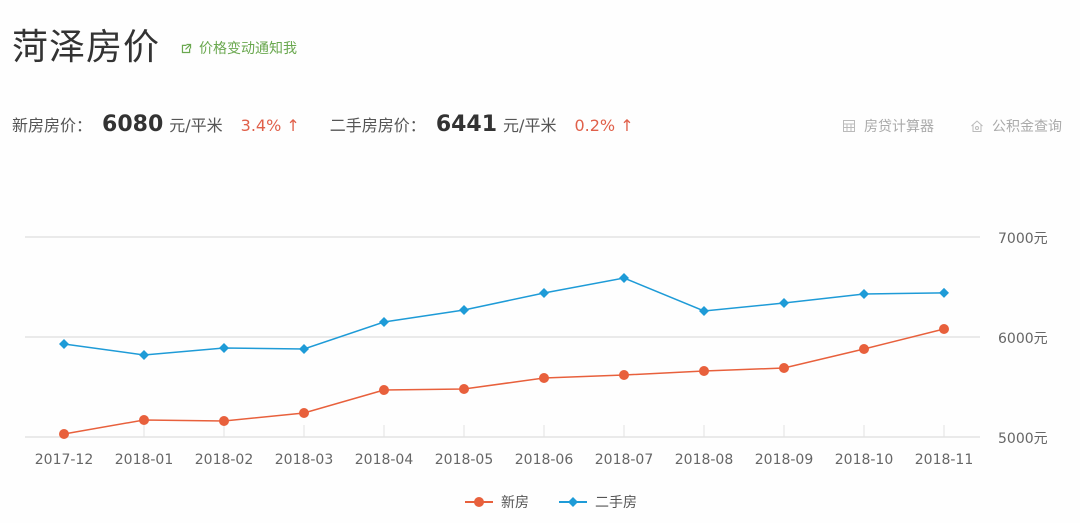  What do you see at coordinates (186, 48) in the screenshot?
I see `external-link-icon` at bounding box center [186, 48].